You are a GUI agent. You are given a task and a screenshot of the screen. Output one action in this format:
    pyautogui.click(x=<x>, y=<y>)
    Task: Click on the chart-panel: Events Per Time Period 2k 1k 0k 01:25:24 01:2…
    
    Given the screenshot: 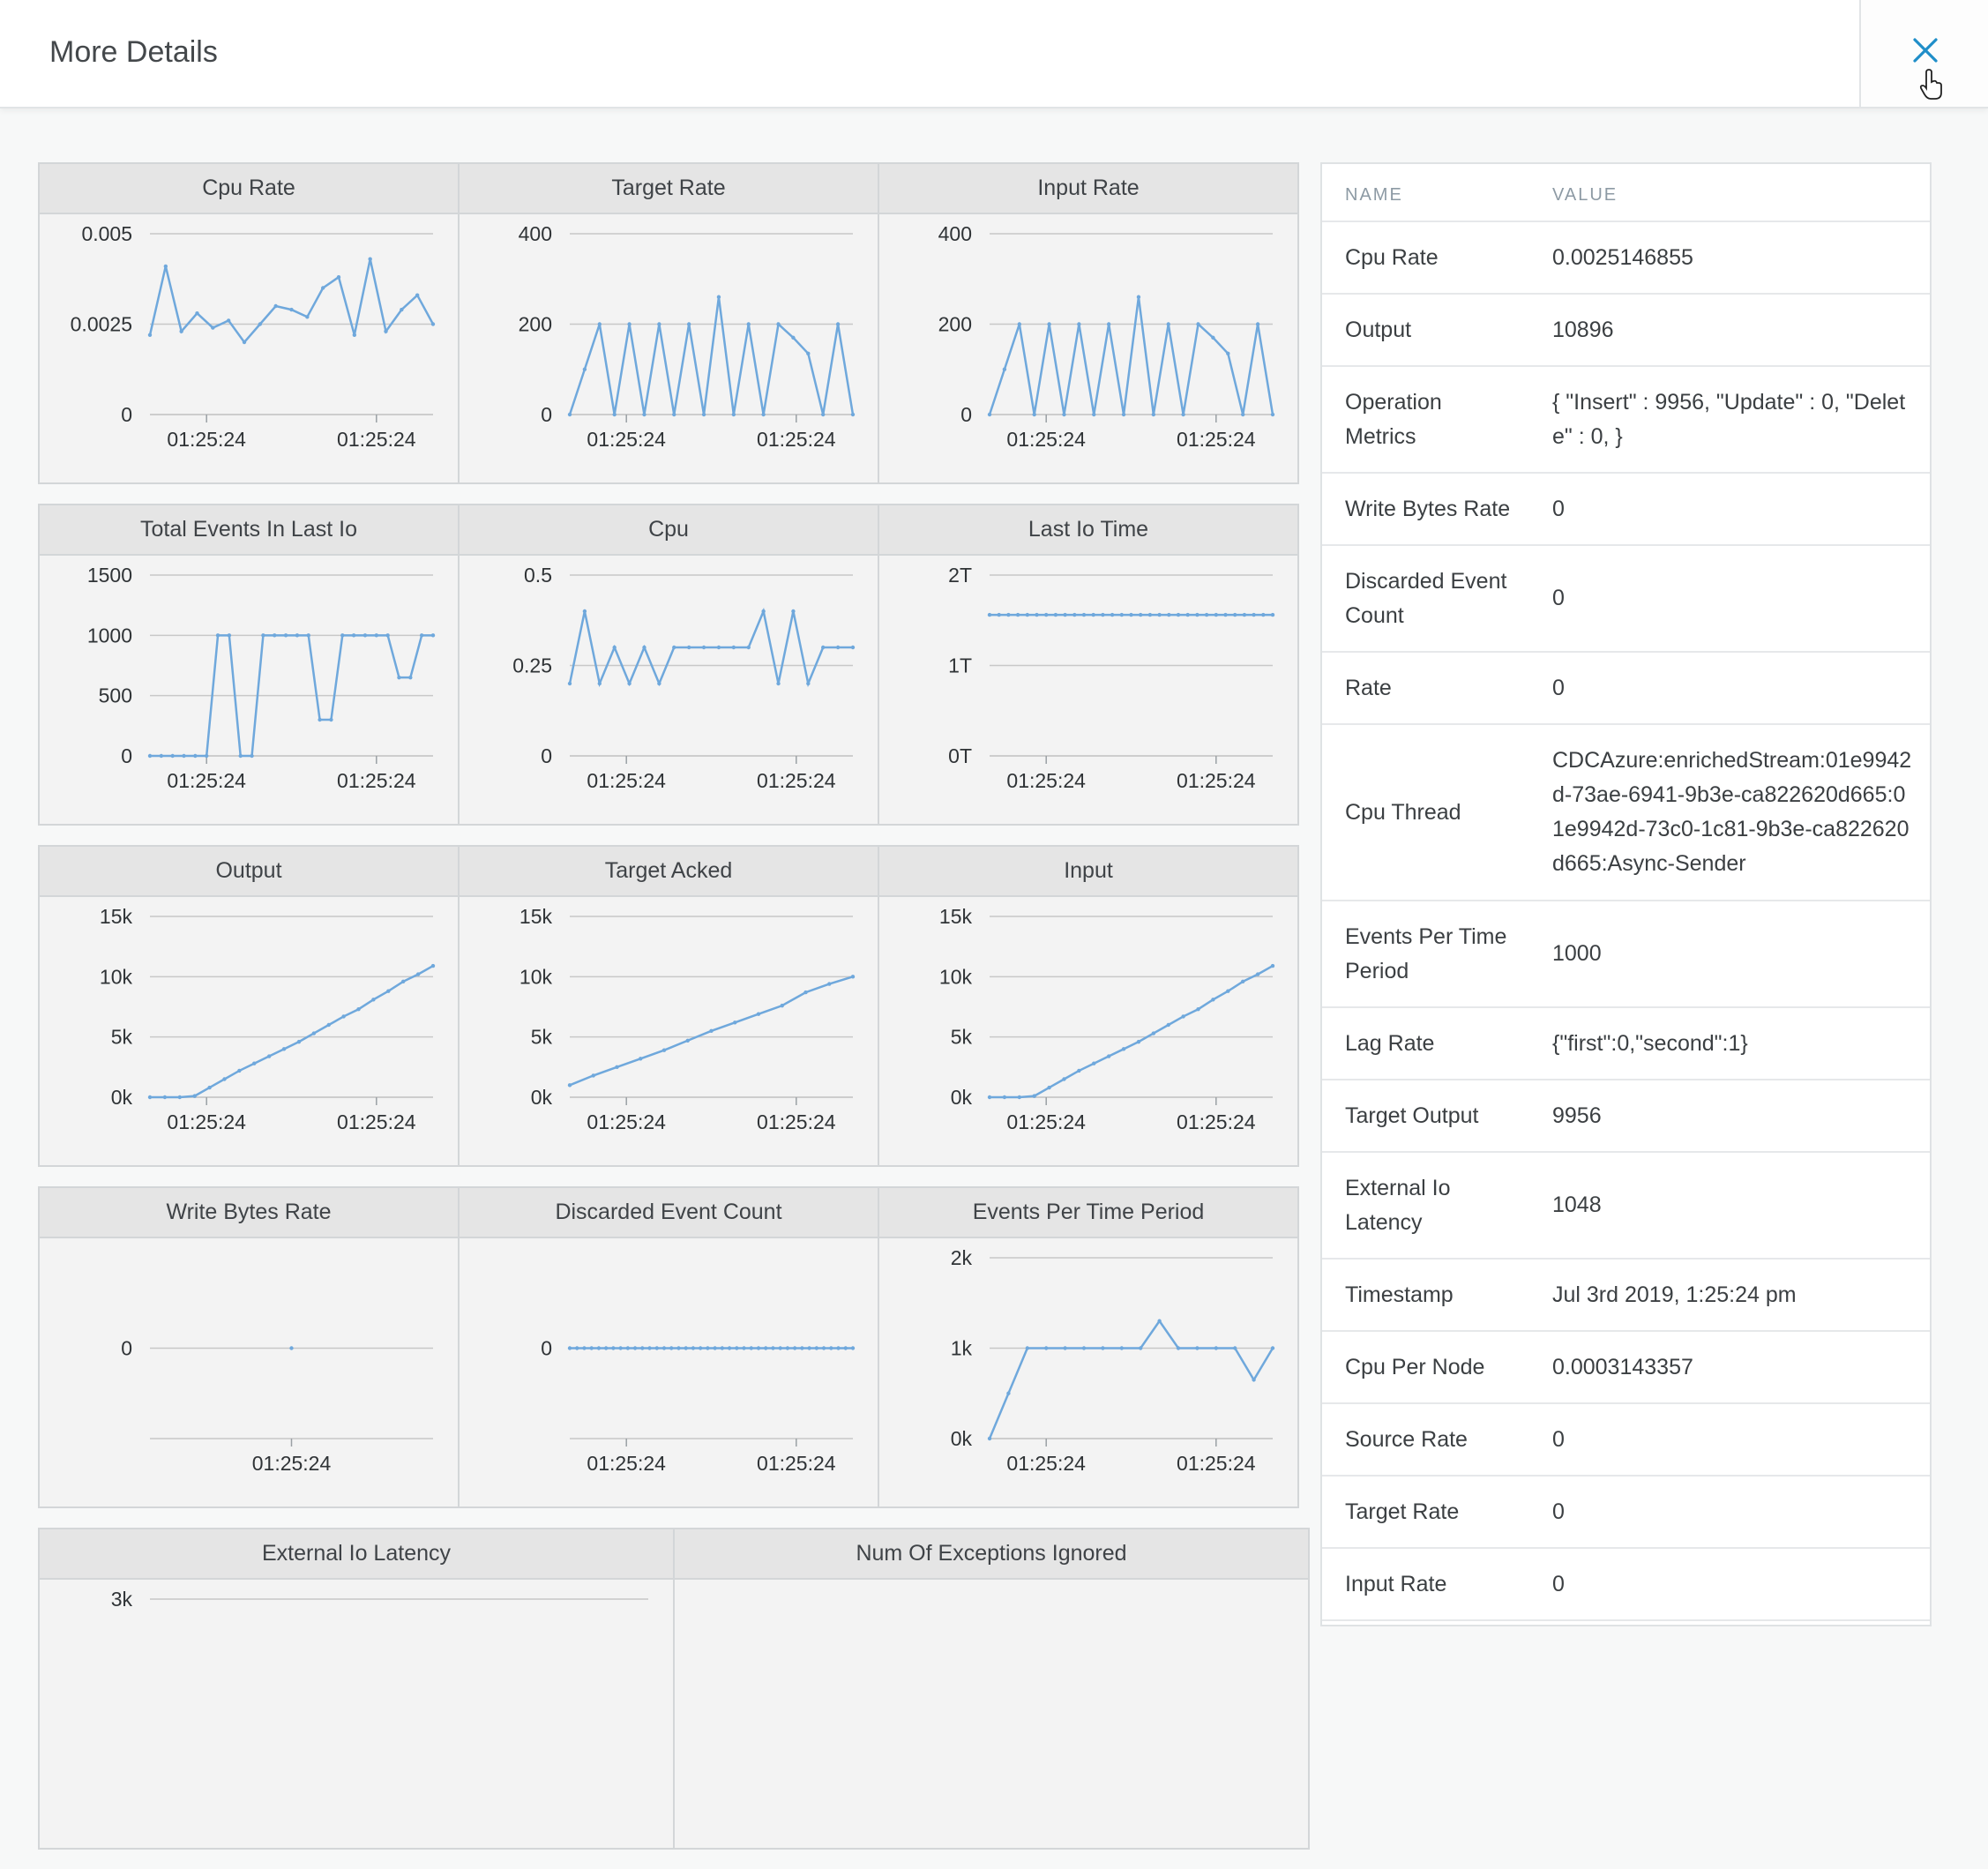 What is the action you would take?
    pyautogui.click(x=1088, y=1347)
    